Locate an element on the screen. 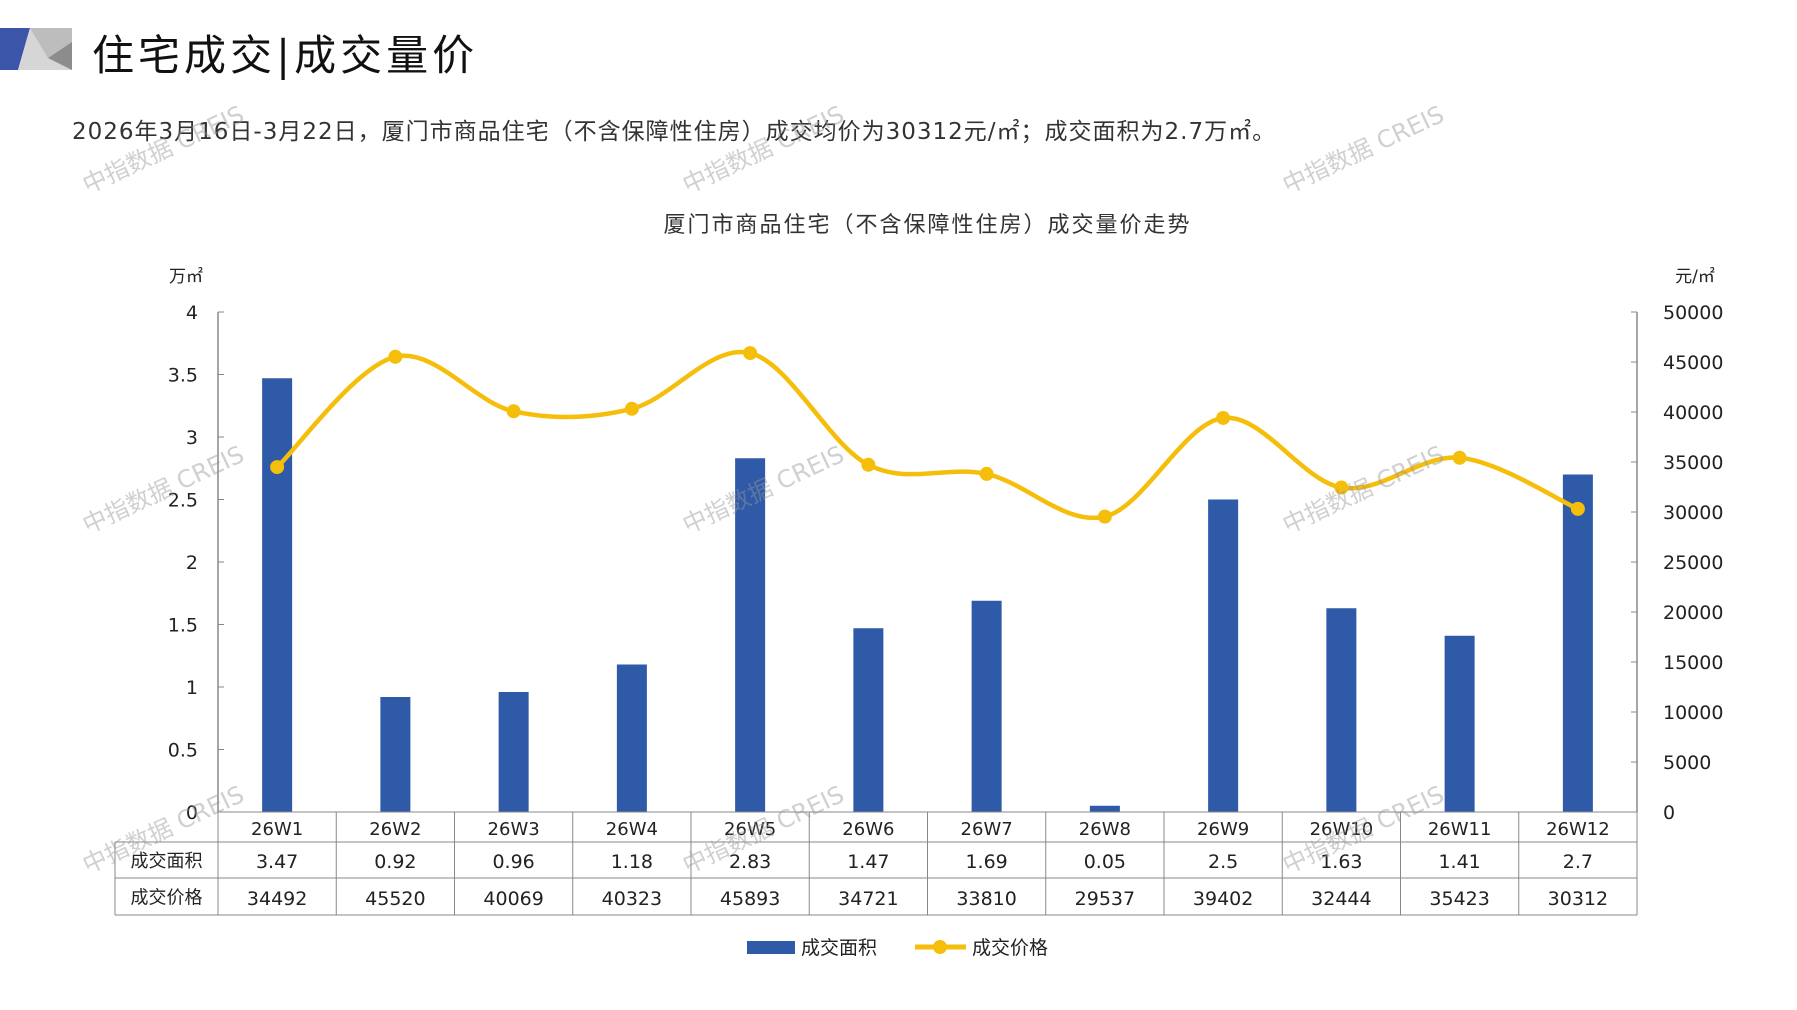  price-value: 40069 is located at coordinates (513, 899).